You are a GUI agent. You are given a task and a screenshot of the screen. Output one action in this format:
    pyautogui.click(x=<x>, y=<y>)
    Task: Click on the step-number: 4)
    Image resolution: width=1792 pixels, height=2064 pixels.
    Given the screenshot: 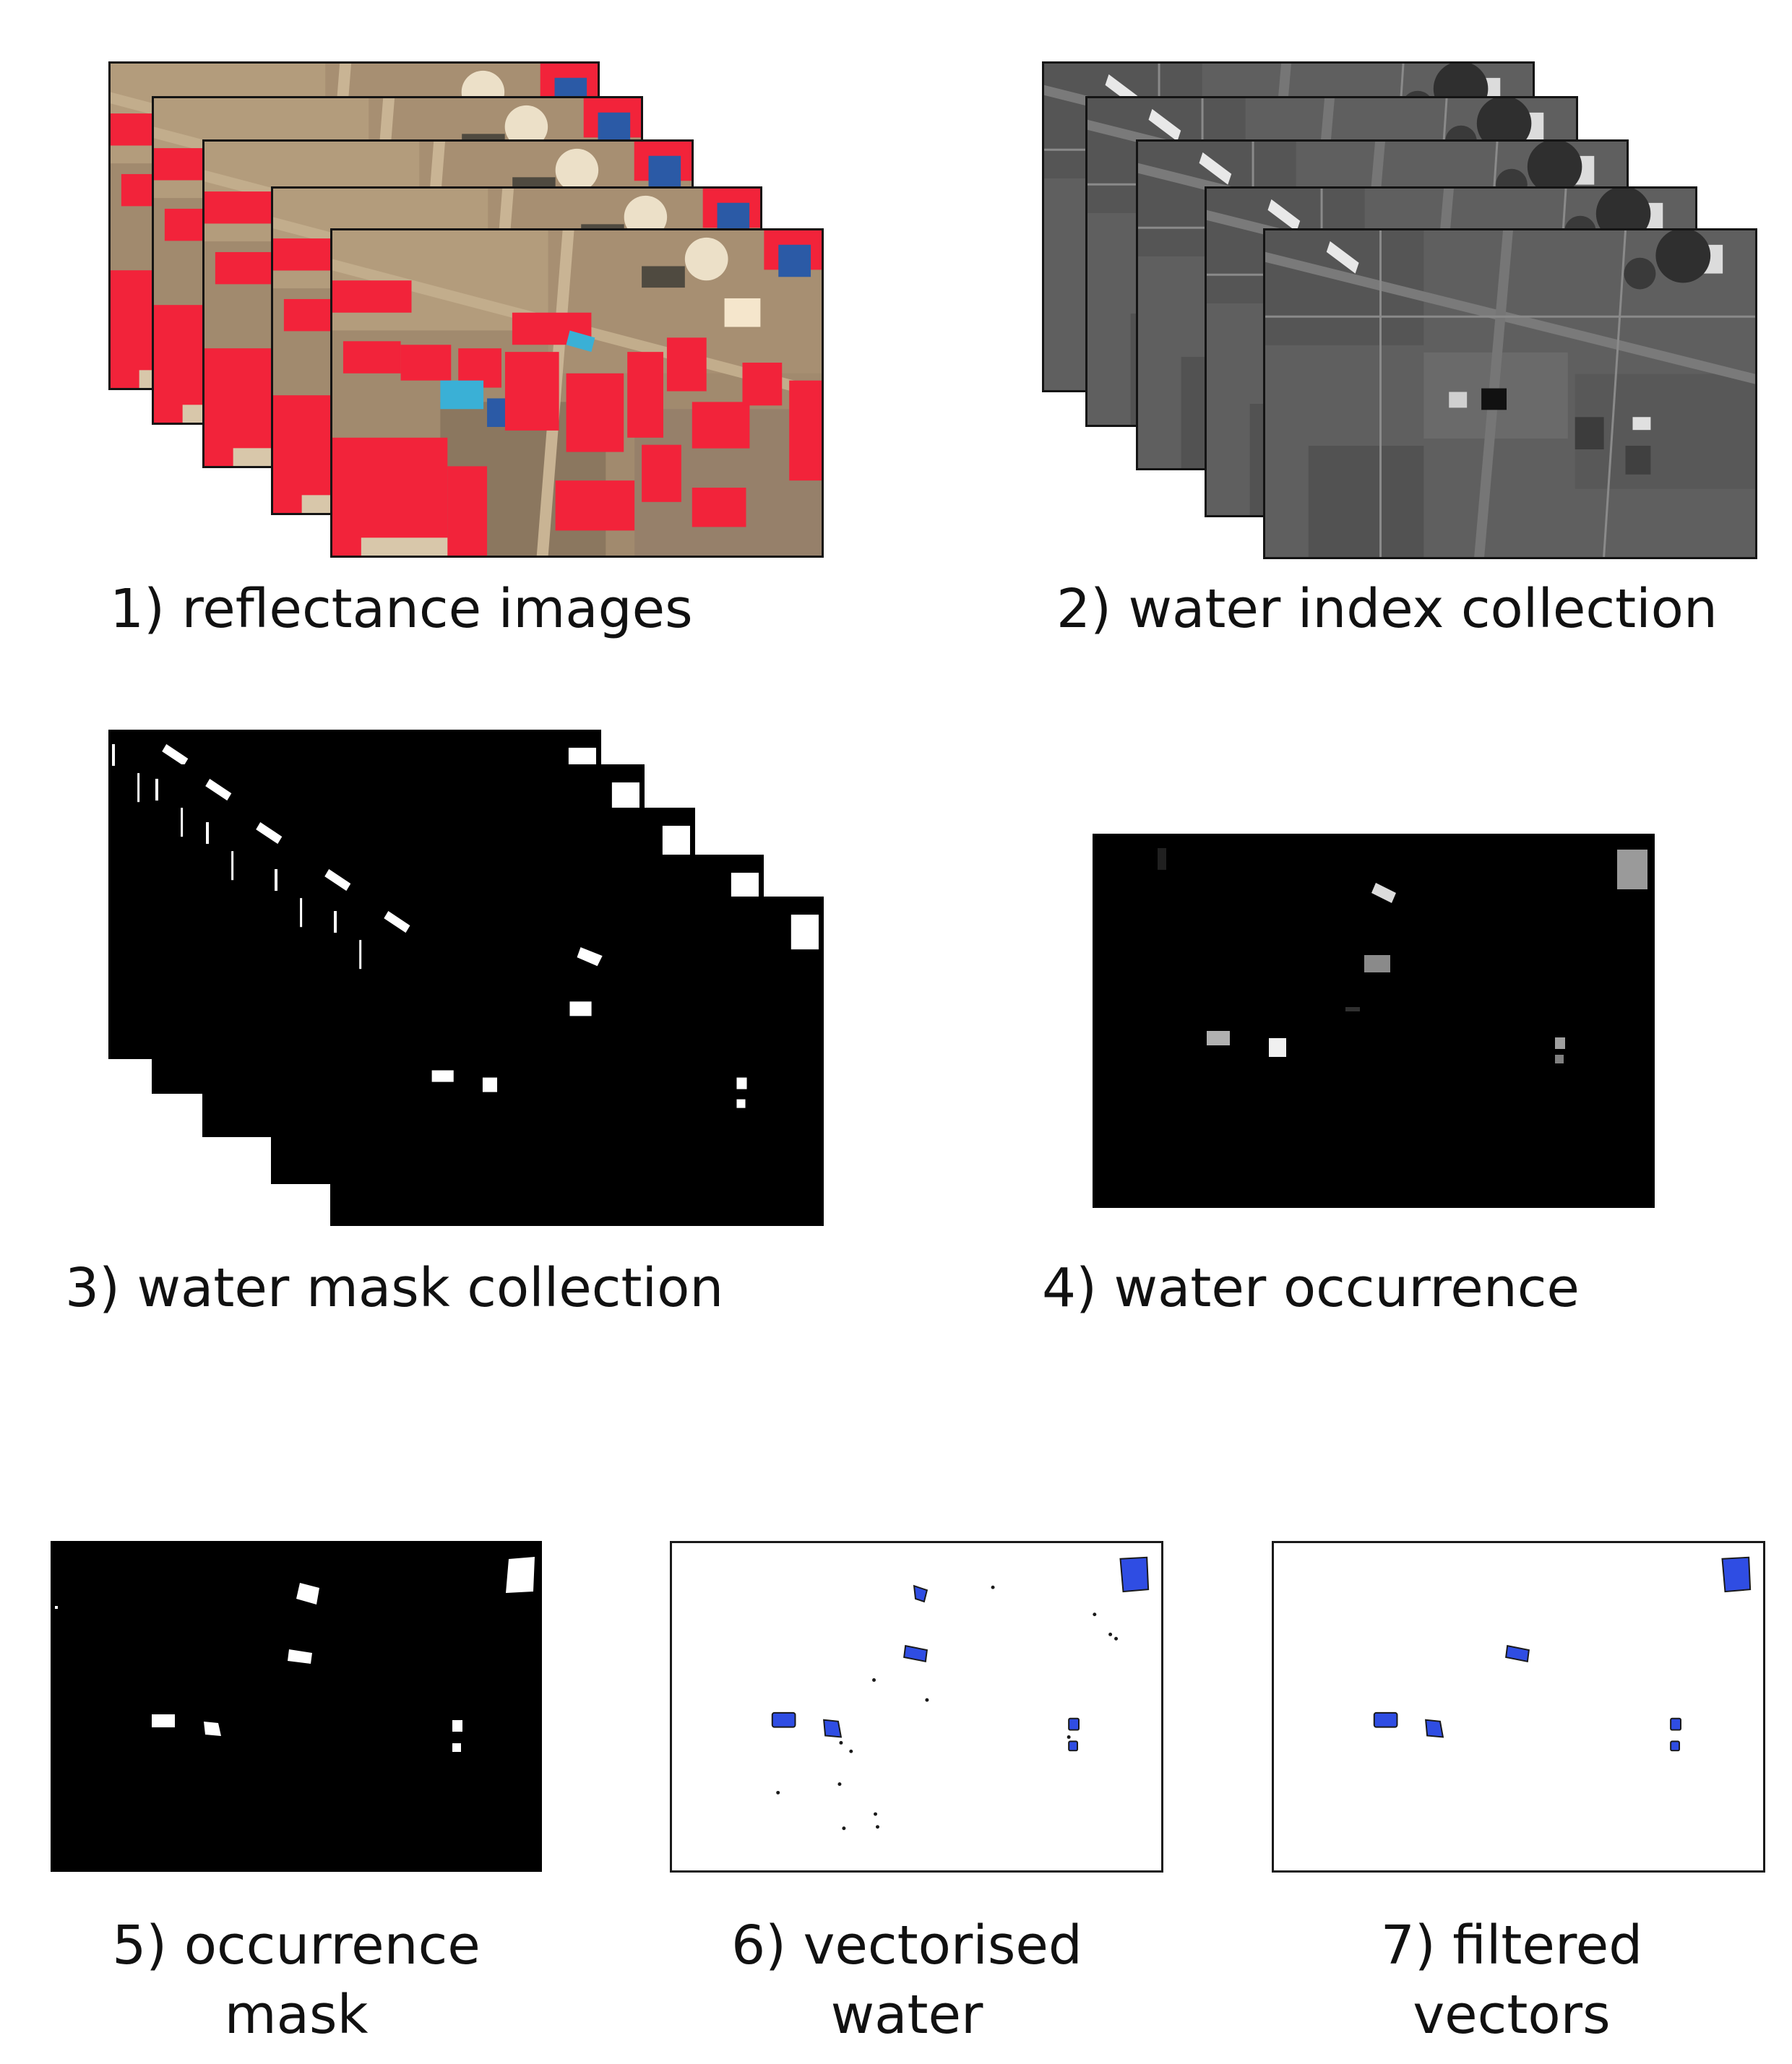 What is the action you would take?
    pyautogui.click(x=1069, y=1288)
    